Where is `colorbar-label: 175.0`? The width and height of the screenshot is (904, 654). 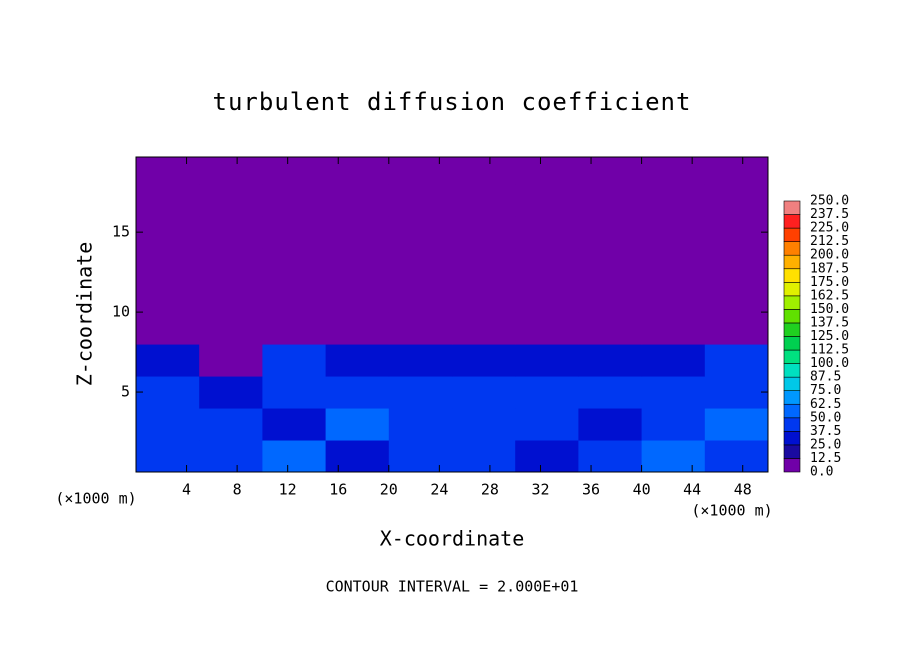
colorbar-label: 175.0 is located at coordinates (829, 282).